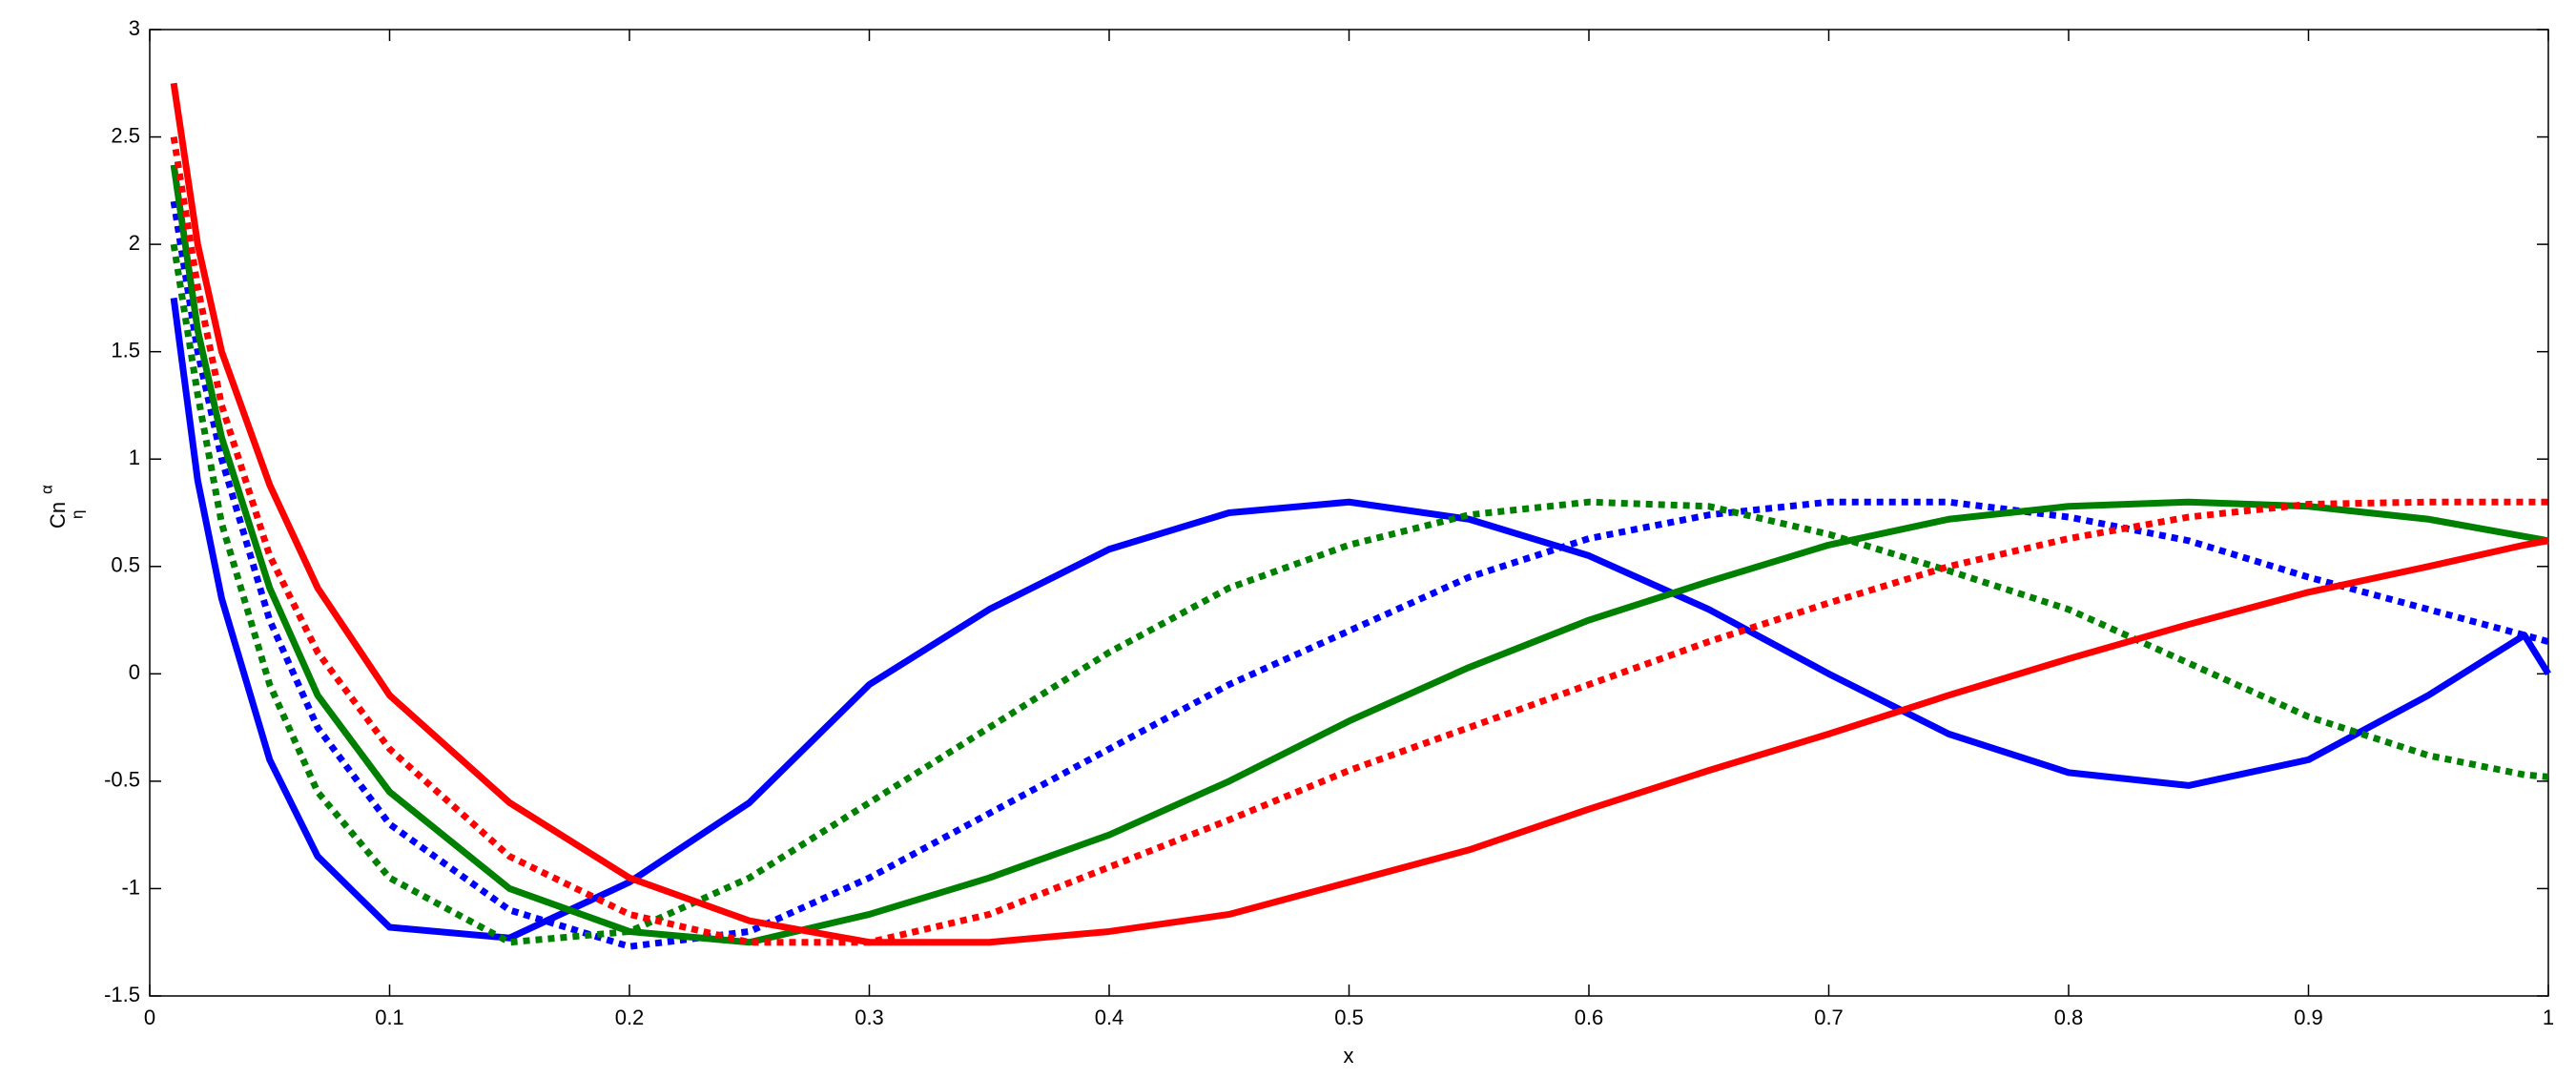 Image resolution: width=2576 pixels, height=1078 pixels. I want to click on y-tick-label: 2, so click(134, 243).